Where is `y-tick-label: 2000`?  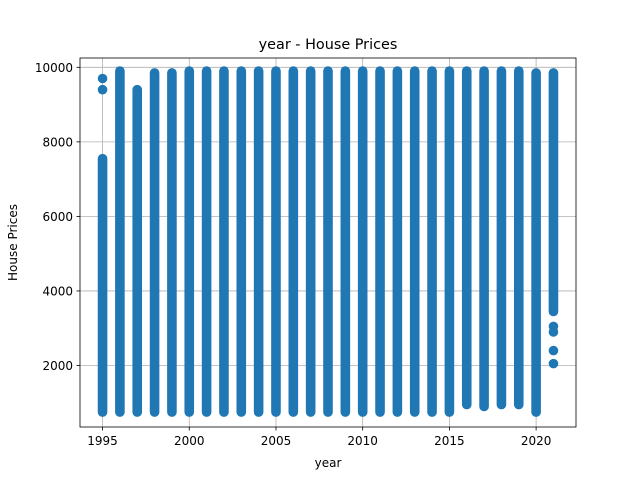 y-tick-label: 2000 is located at coordinates (57, 366).